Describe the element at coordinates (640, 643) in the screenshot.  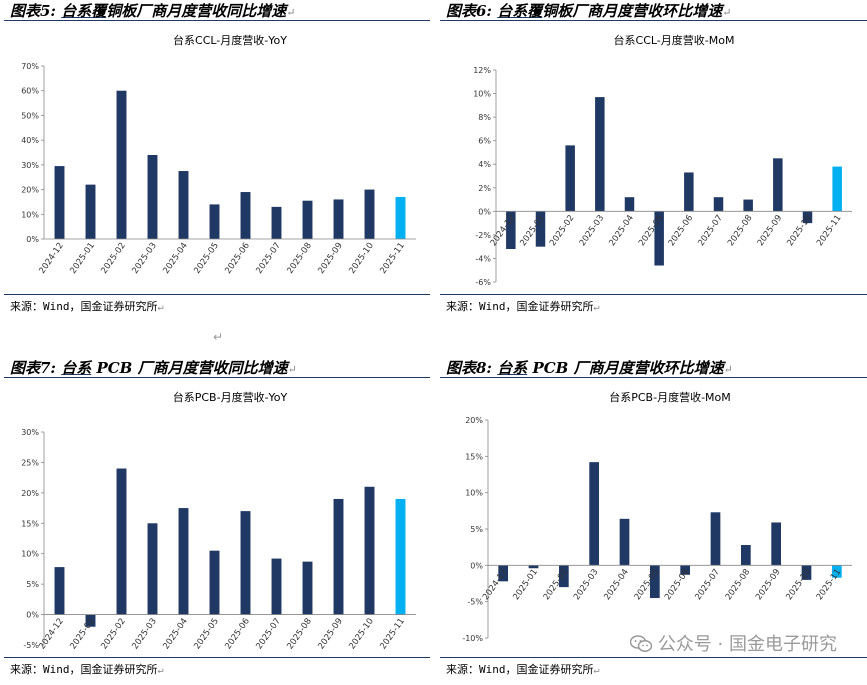
I see `wechat-icon` at that location.